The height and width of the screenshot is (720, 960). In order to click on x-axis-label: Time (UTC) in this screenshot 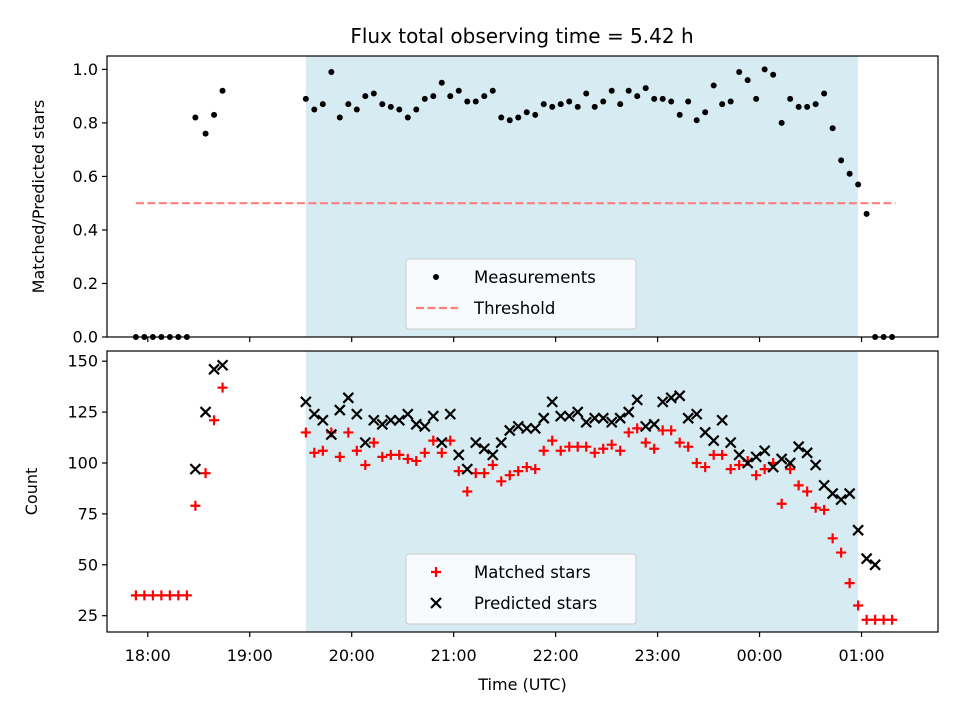, I will do `click(521, 684)`.